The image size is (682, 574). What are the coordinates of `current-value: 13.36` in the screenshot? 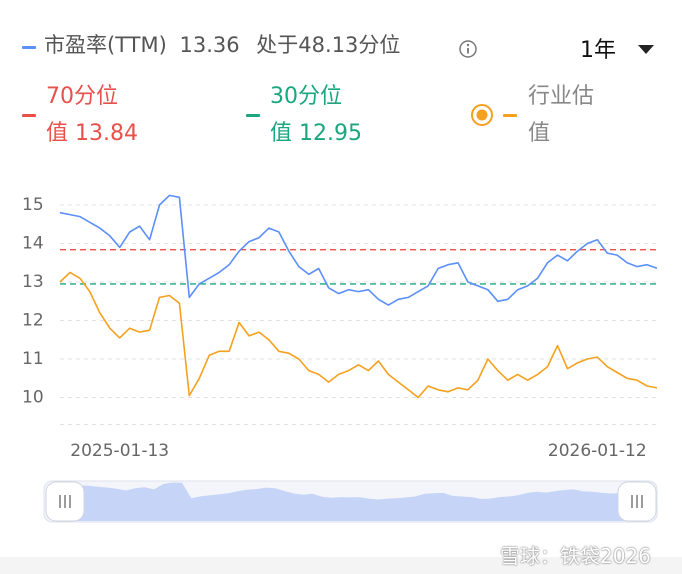 It's located at (209, 45).